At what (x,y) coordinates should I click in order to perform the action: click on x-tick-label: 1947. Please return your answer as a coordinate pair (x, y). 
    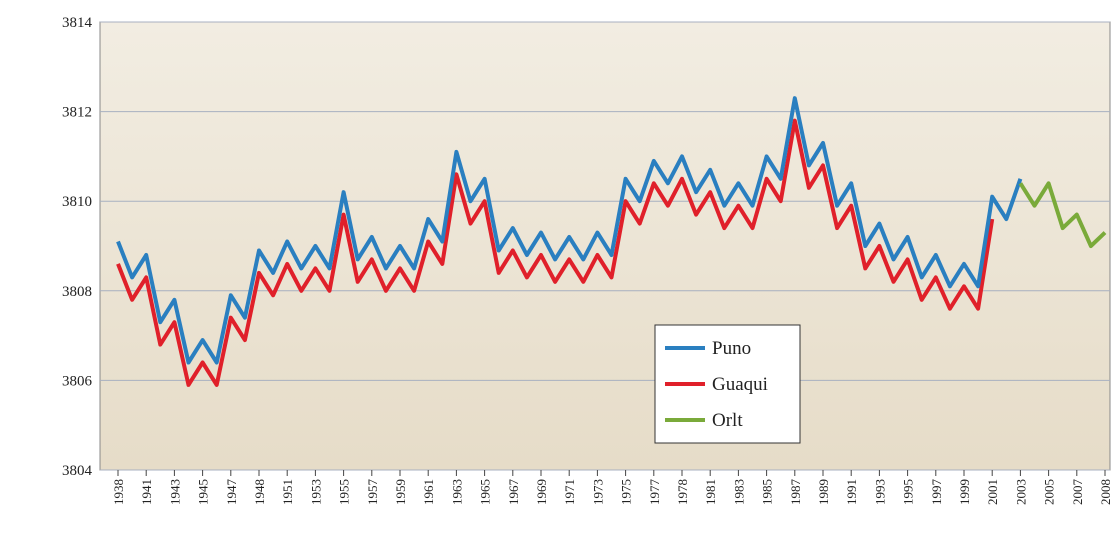
    Looking at the image, I should click on (231, 492).